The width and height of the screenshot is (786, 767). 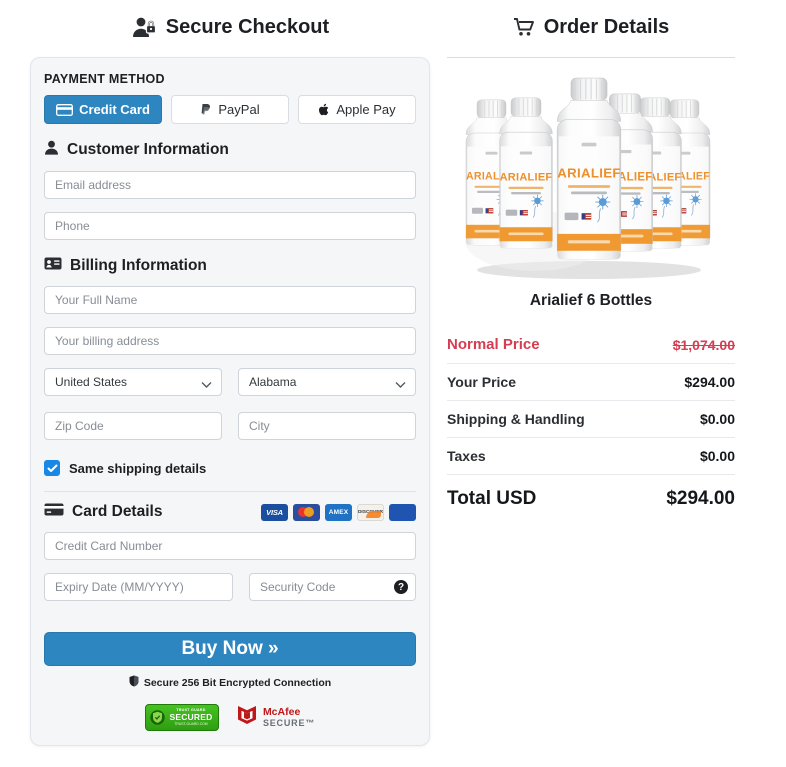 What do you see at coordinates (591, 176) in the screenshot?
I see `product-image: ARIALIEF` at bounding box center [591, 176].